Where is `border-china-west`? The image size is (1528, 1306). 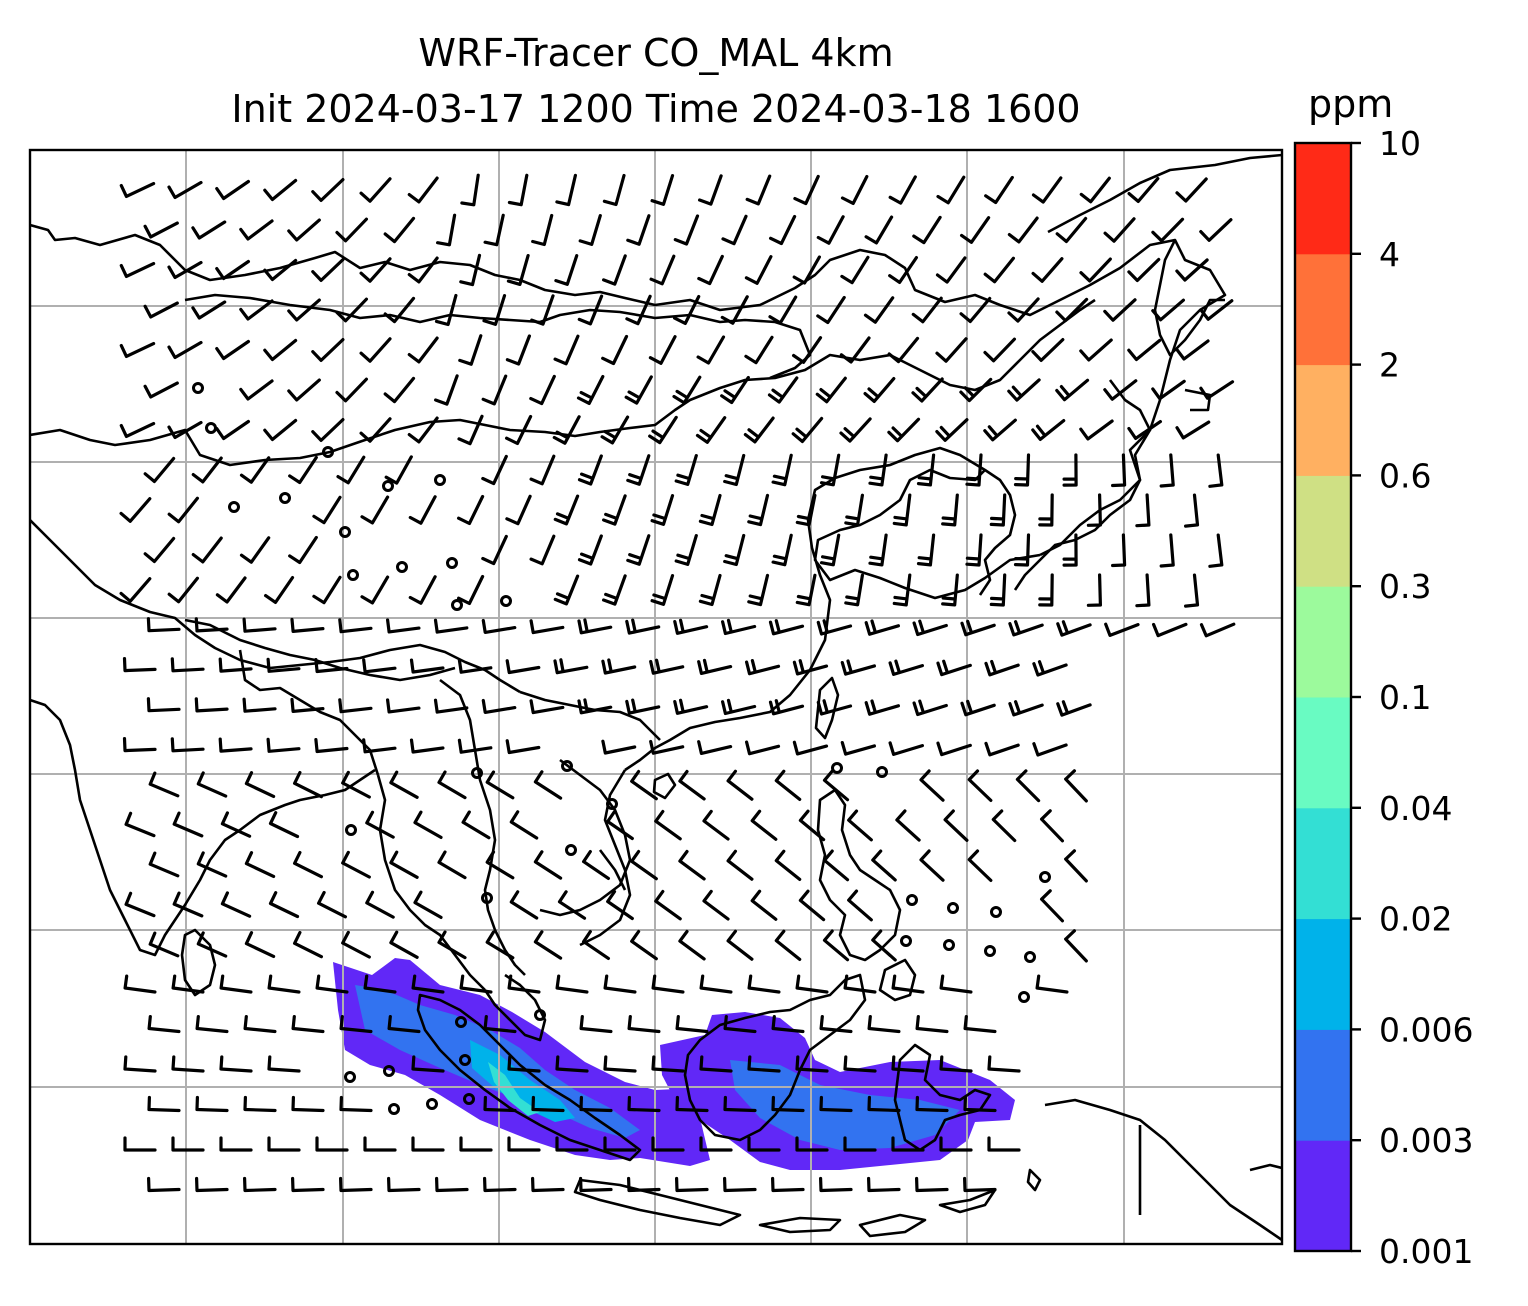 border-china-west is located at coordinates (275, 606).